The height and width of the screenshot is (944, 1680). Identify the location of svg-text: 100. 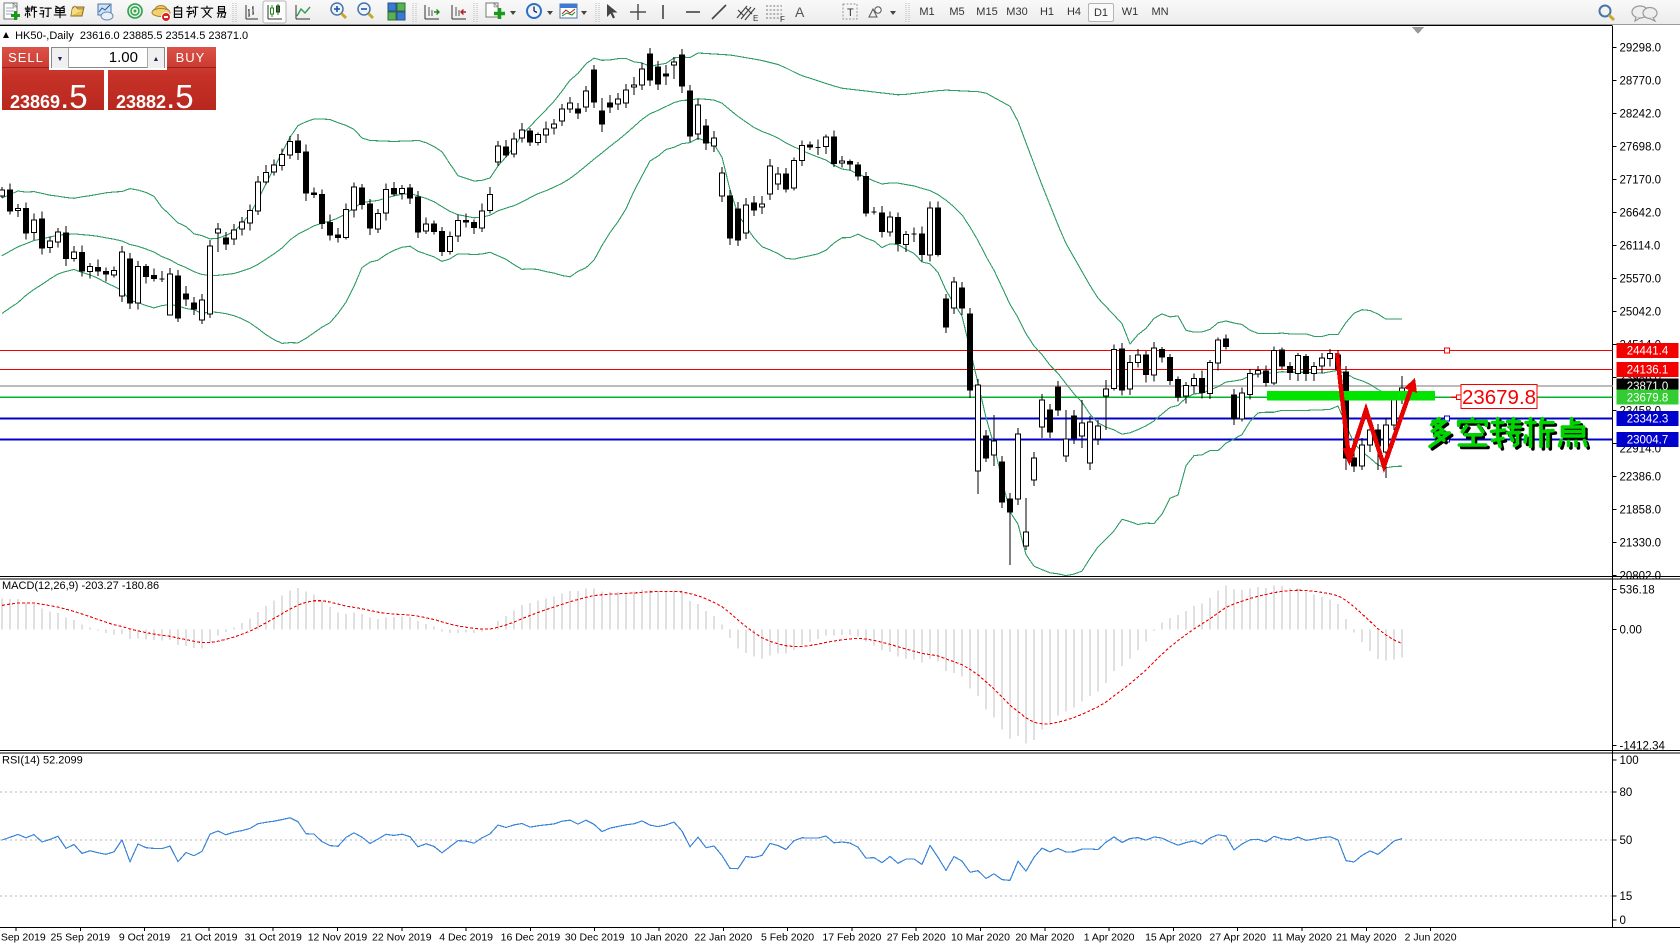
(1629, 761).